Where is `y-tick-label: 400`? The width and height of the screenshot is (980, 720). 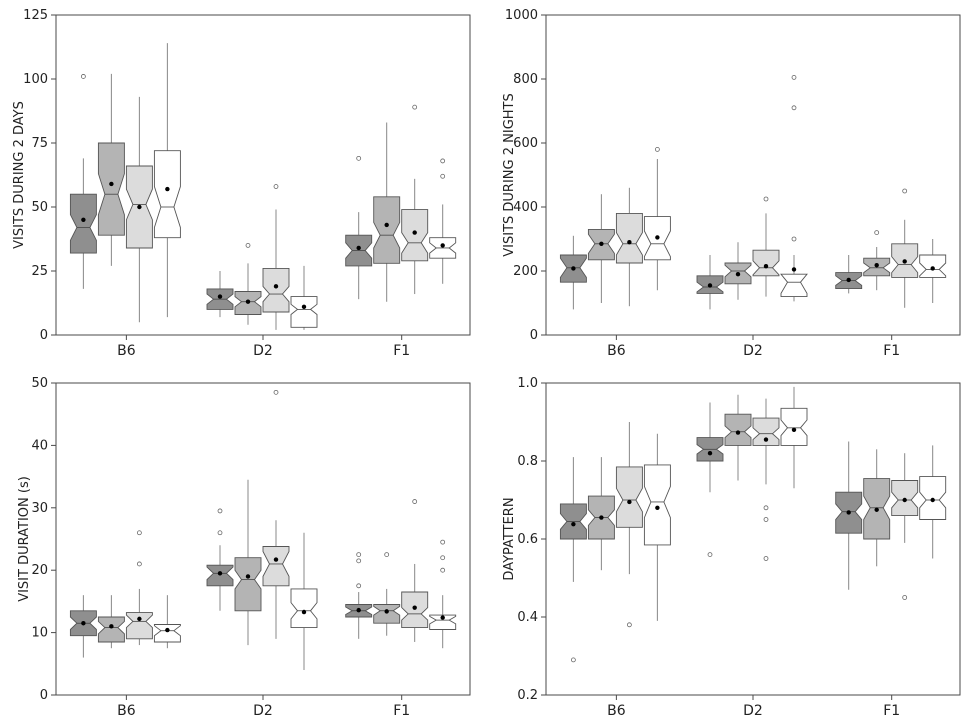
y-tick-label: 400 is located at coordinates (525, 207).